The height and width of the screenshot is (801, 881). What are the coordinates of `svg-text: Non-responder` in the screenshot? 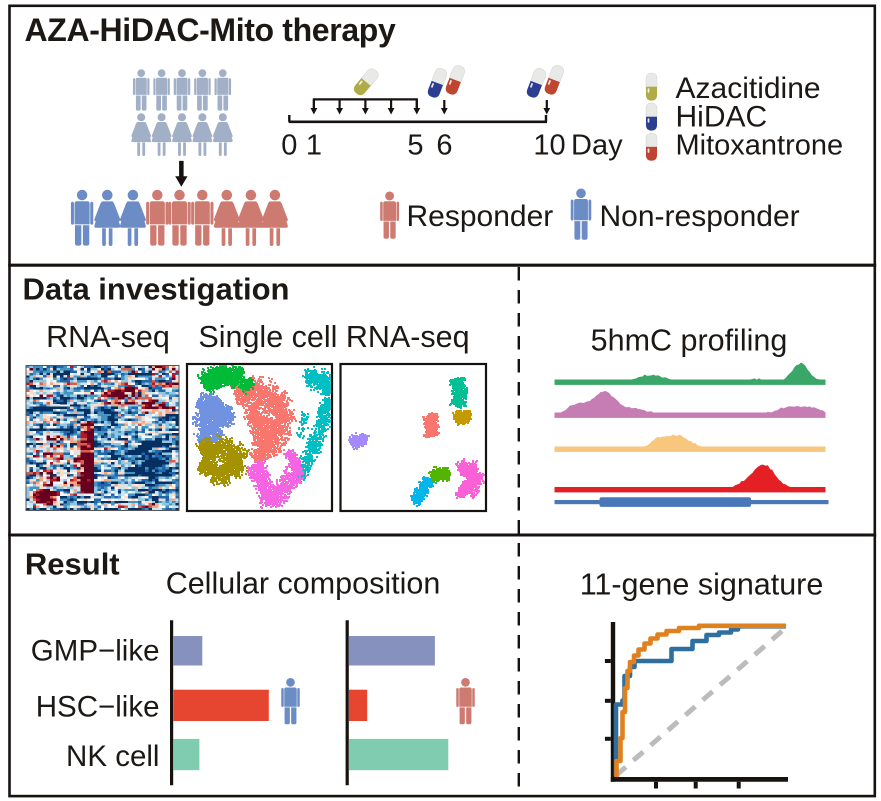 It's located at (700, 216).